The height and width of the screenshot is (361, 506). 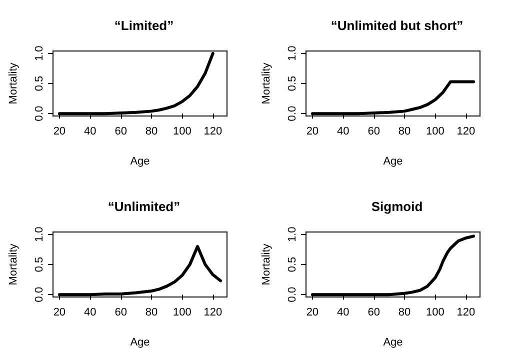 What do you see at coordinates (144, 25) in the screenshot?
I see `chart-title: “Limited”` at bounding box center [144, 25].